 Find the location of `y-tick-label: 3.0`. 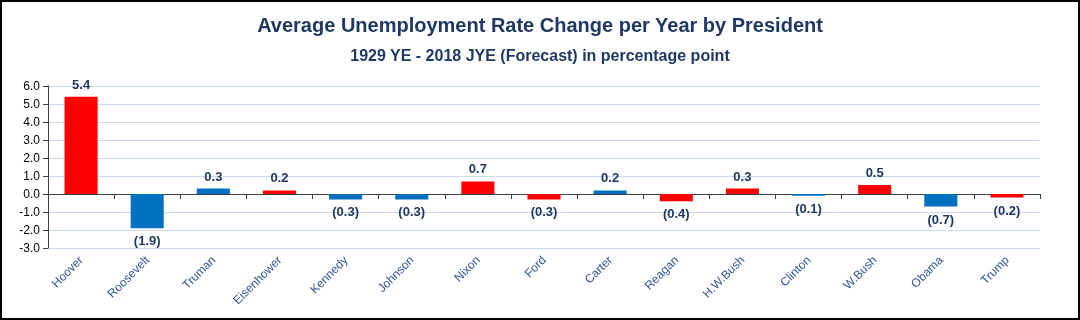

y-tick-label: 3.0 is located at coordinates (32, 140).